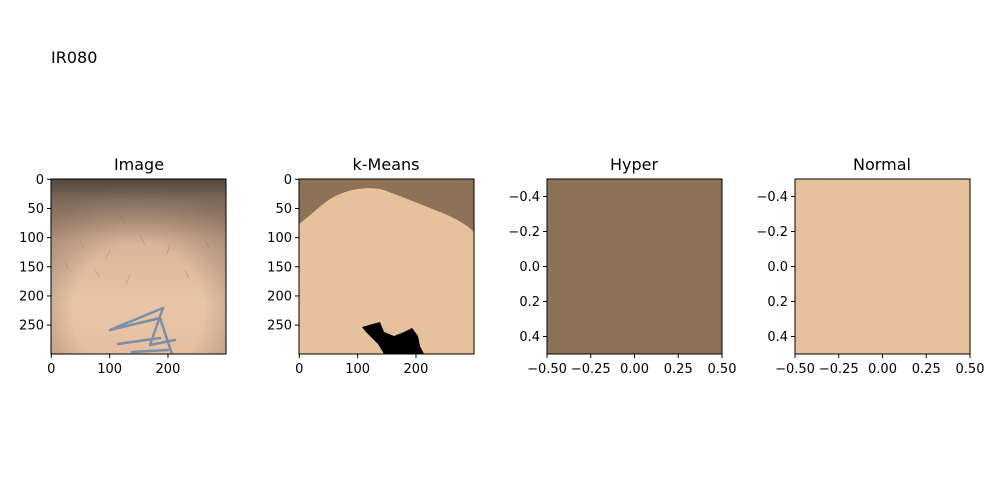 The image size is (1000, 500). Describe the element at coordinates (386, 271) in the screenshot. I see `kmeans-light-cluster` at that location.